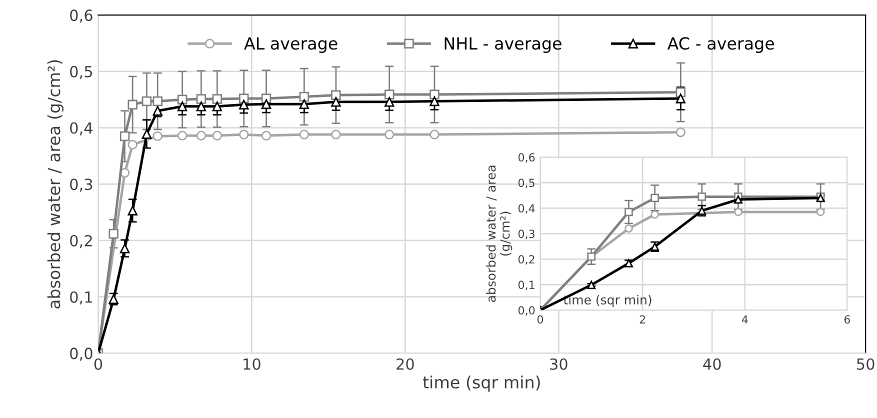 The height and width of the screenshot is (418, 877). Describe the element at coordinates (847, 319) in the screenshot. I see `x-tick-label: 6` at that location.